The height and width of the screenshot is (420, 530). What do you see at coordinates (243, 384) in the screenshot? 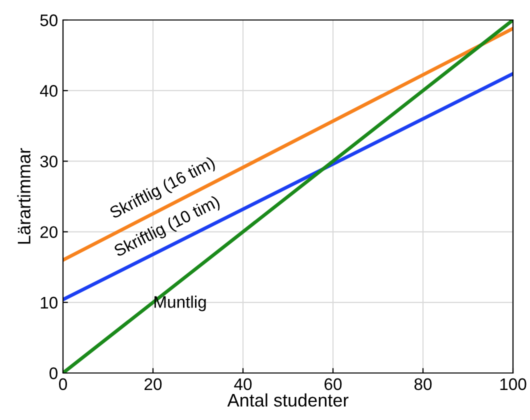
I see `x-tick-label: 40` at bounding box center [243, 384].